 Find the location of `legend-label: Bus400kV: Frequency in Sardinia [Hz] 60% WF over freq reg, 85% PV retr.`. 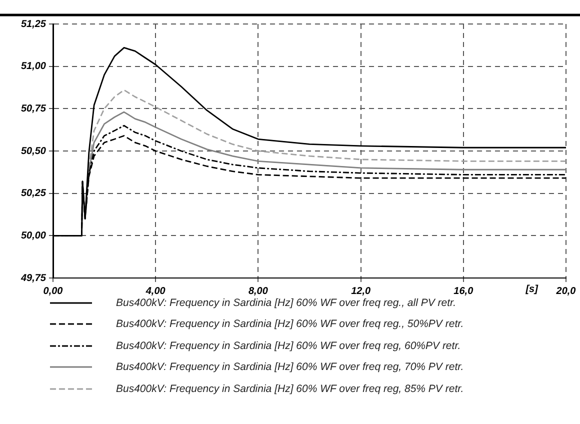

legend-label: Bus400kV: Frequency in Sardinia [Hz] 60% WF over freq reg, 85% PV retr. is located at coordinates (290, 388).